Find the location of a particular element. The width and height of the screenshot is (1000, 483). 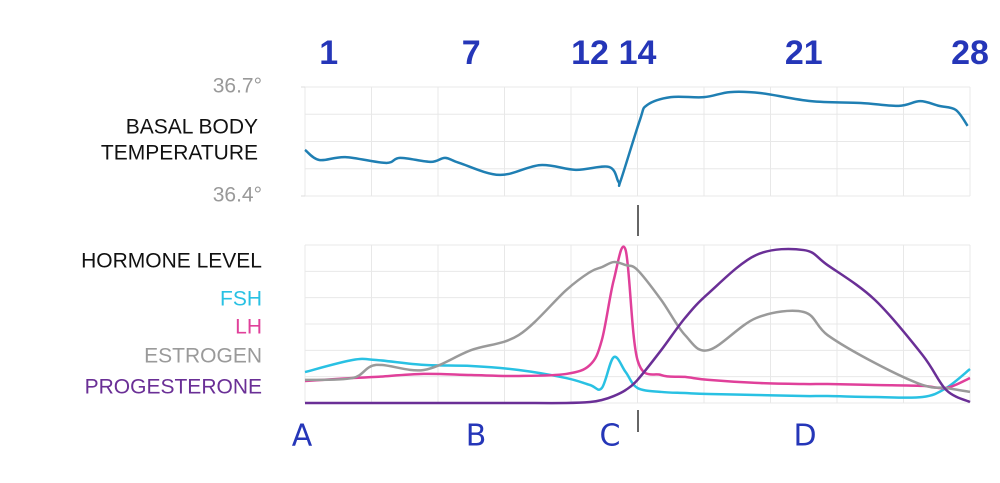

legend-label: FSH is located at coordinates (241, 299).